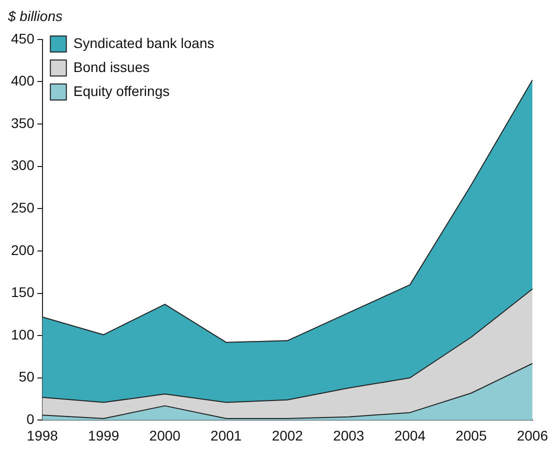 The image size is (559, 461). What do you see at coordinates (23, 38) in the screenshot?
I see `y-tick-label: 450` at bounding box center [23, 38].